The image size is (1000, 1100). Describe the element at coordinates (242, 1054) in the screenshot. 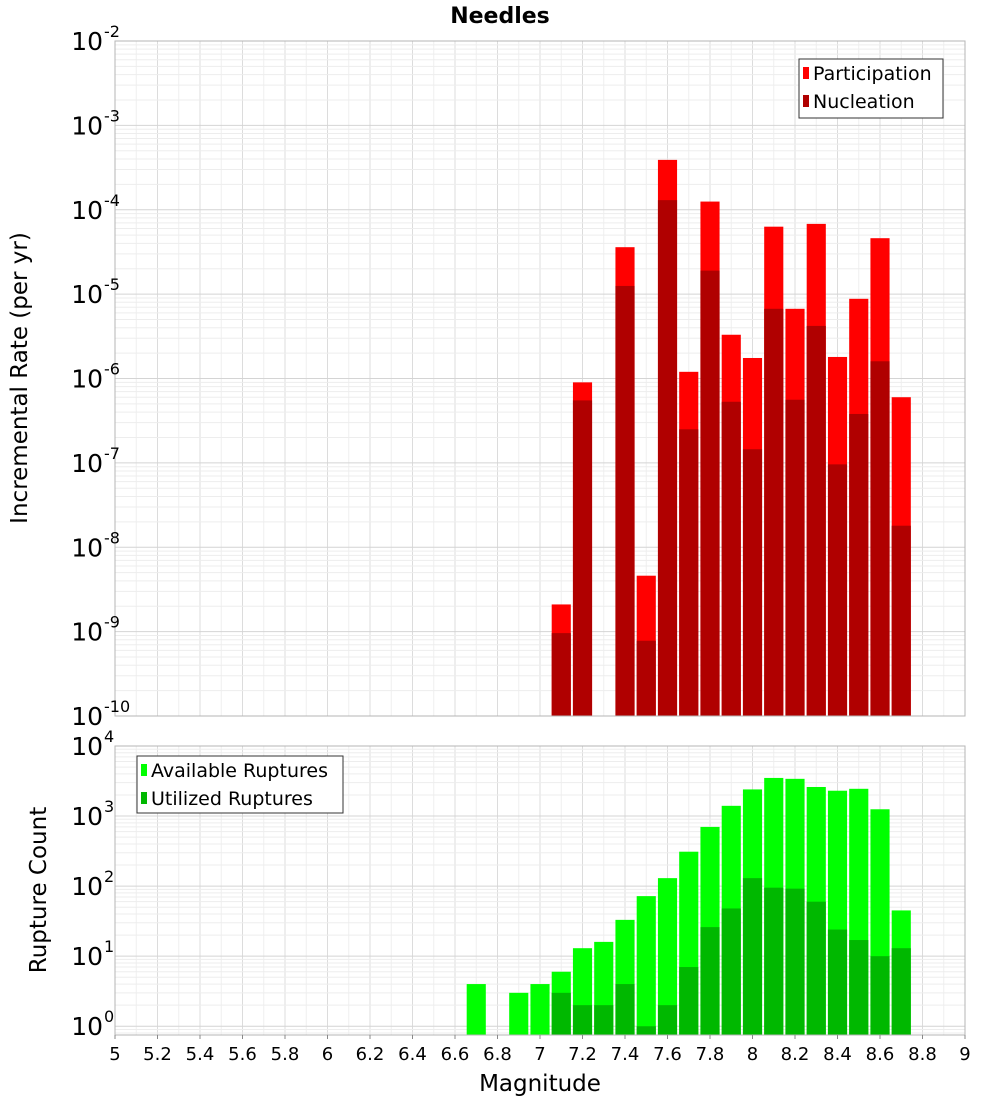

I see `x-tick-label: 5.6` at that location.